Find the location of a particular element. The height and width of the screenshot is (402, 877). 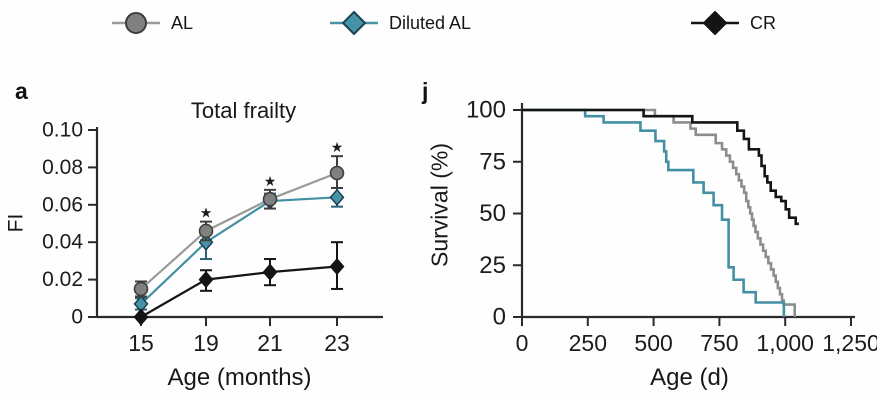

x-tick-label: 250 is located at coordinates (588, 343).